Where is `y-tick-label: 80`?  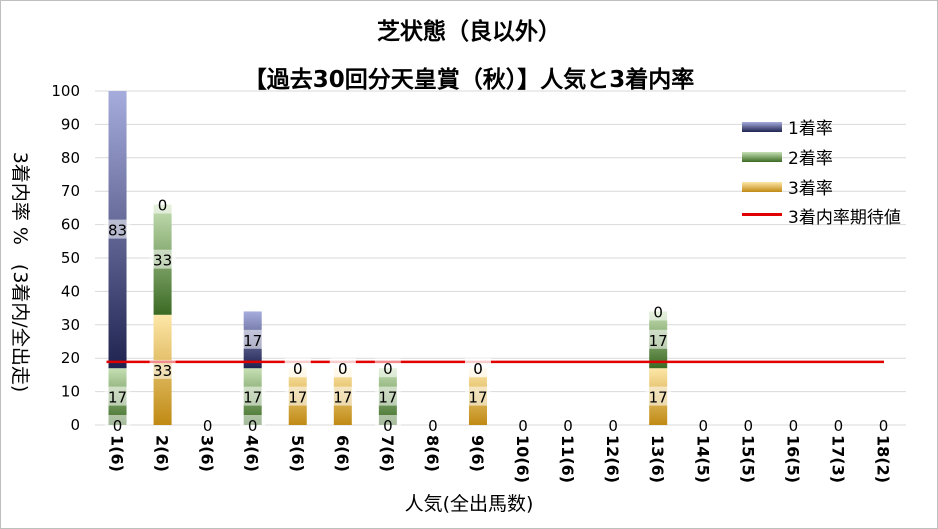 y-tick-label: 80 is located at coordinates (70, 158).